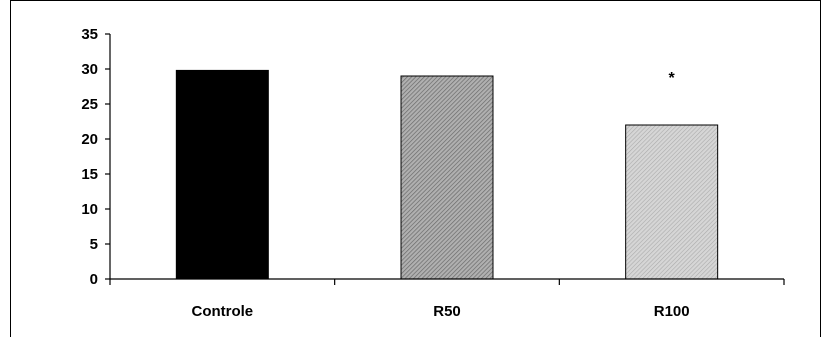 Image resolution: width=832 pixels, height=338 pixels. Describe the element at coordinates (89, 139) in the screenshot. I see `y-tick-label: 20` at that location.